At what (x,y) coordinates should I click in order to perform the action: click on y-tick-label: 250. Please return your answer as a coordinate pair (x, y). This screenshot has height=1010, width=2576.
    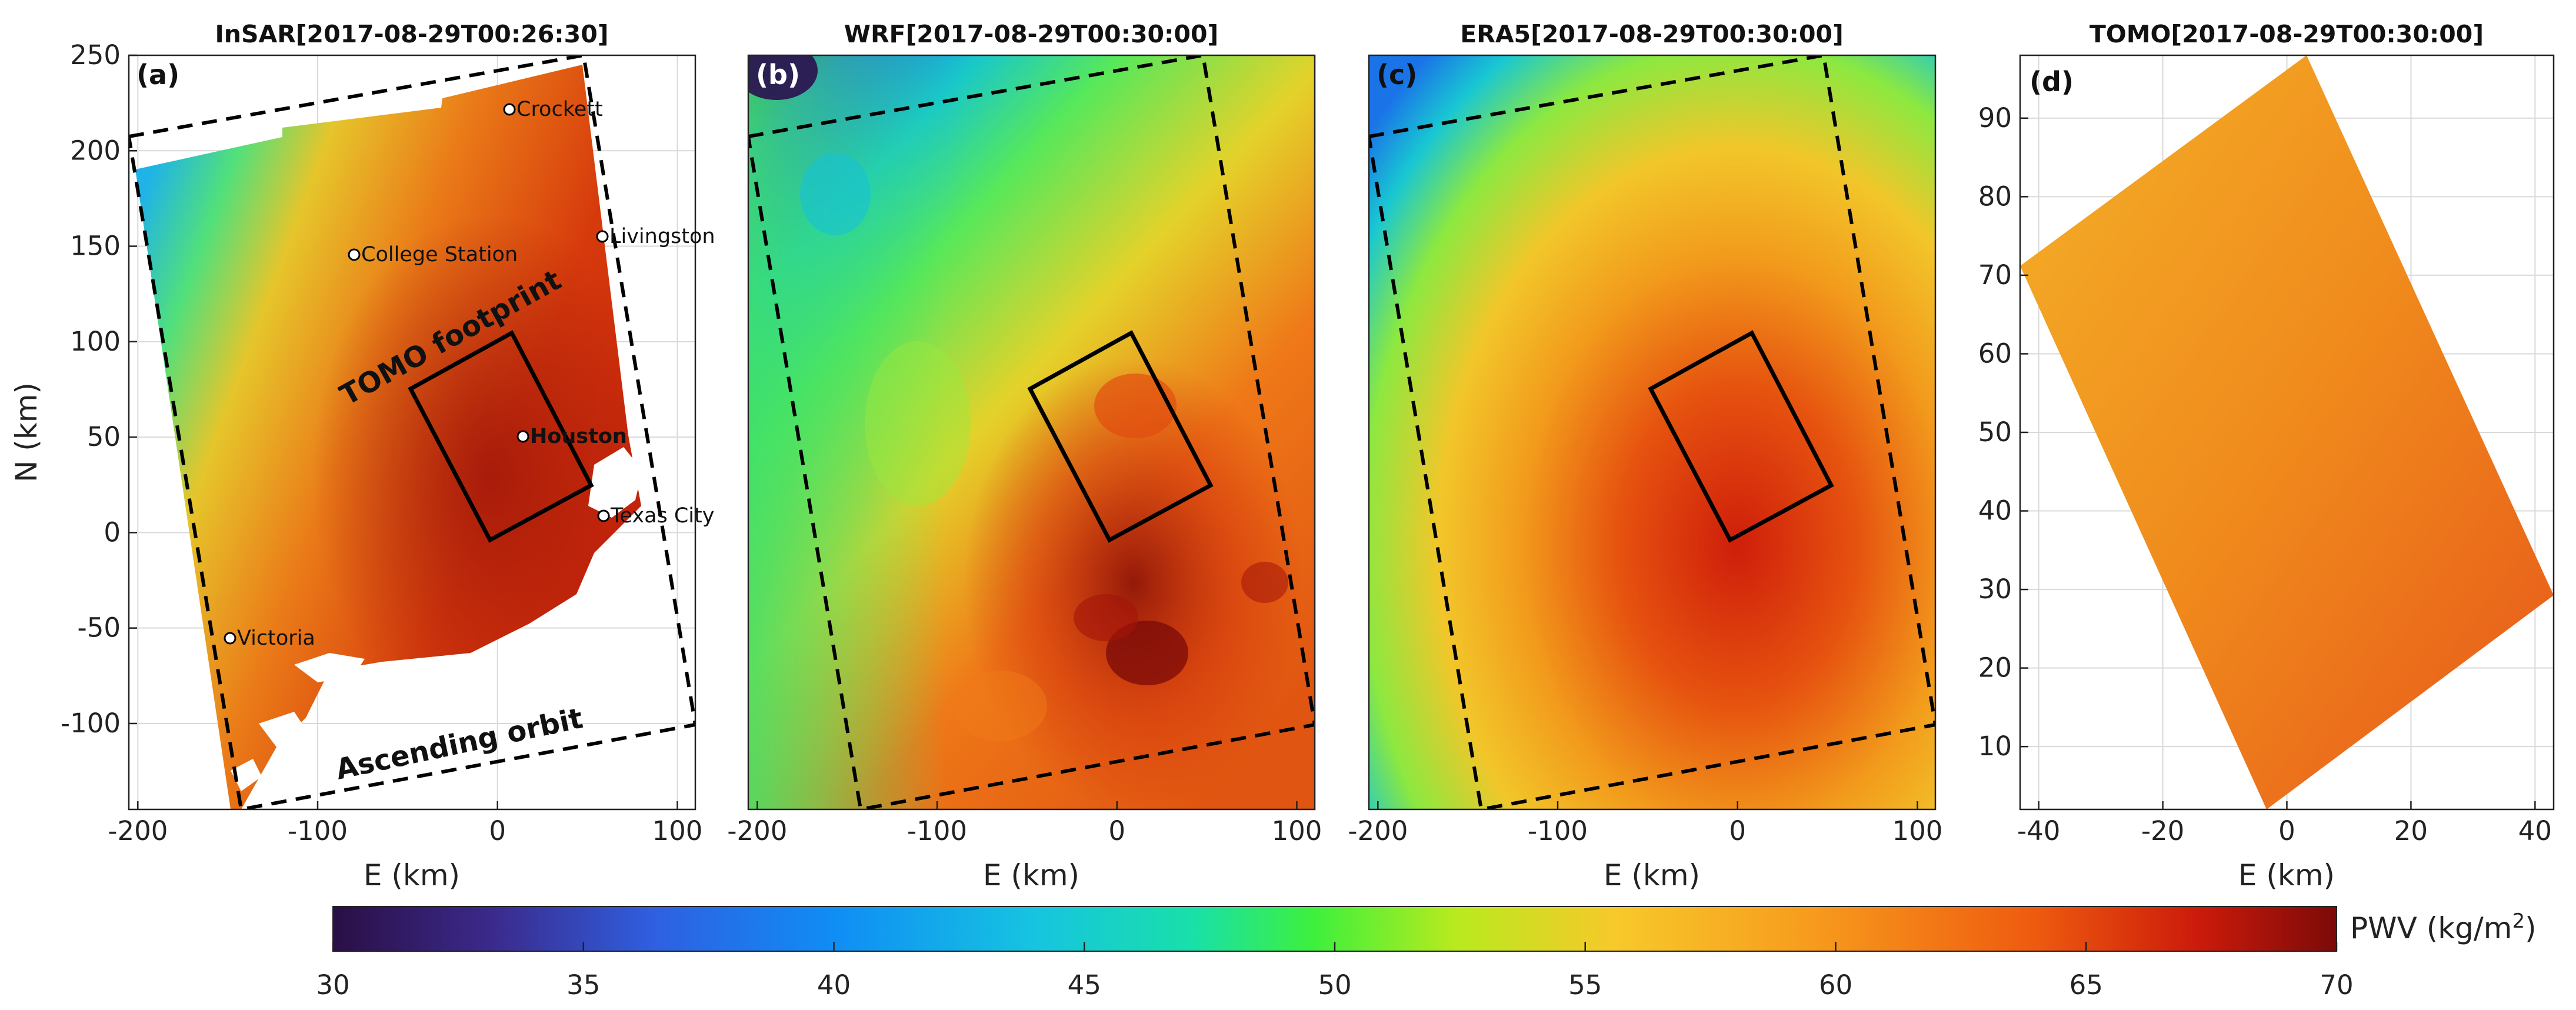
    Looking at the image, I should click on (95, 55).